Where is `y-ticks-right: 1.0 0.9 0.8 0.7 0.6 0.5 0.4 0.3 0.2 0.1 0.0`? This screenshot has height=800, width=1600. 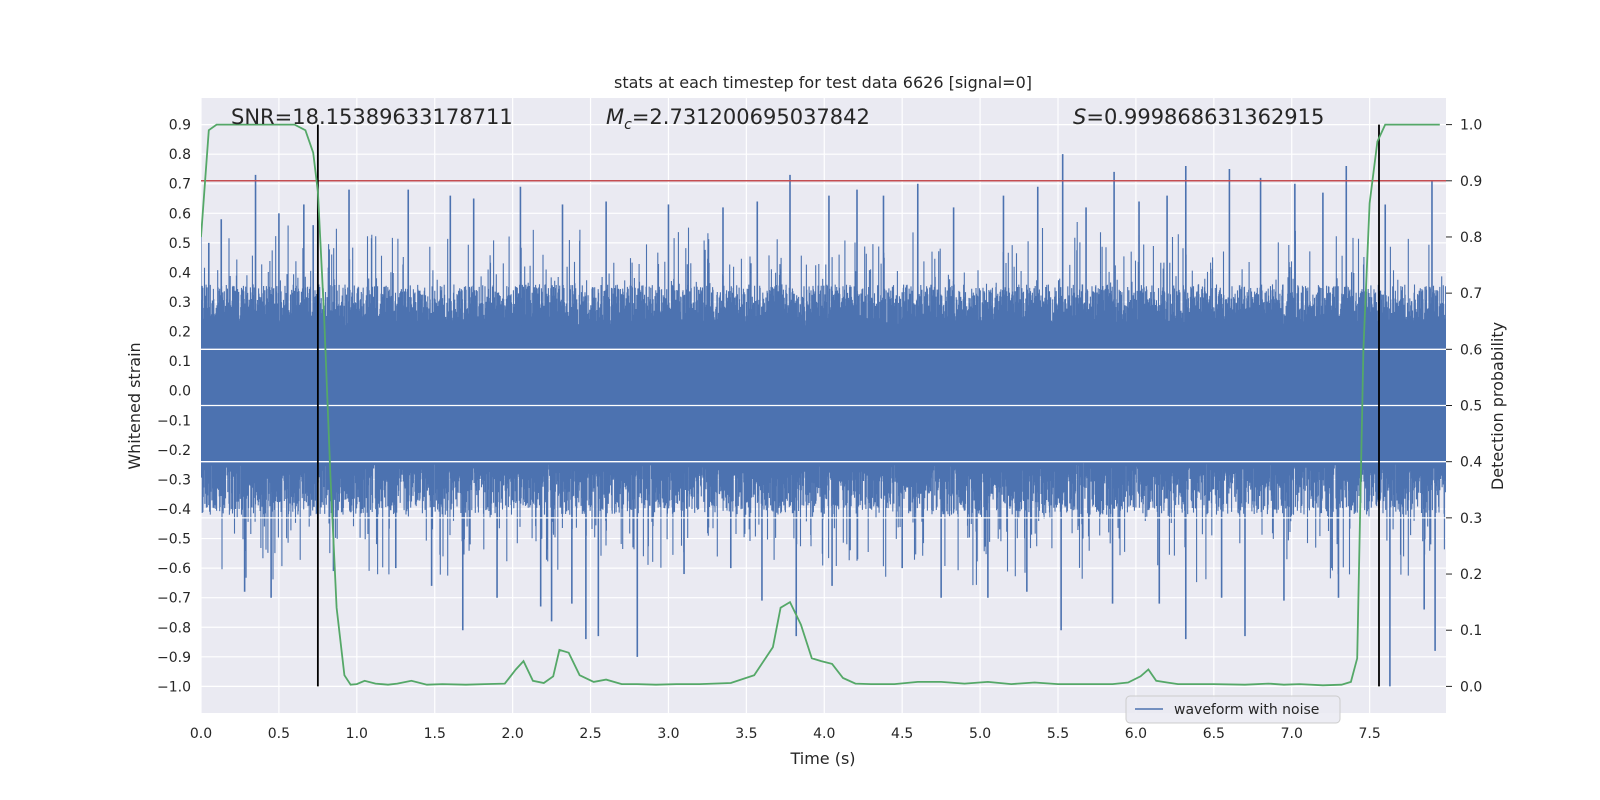 y-ticks-right: 1.0 0.9 0.8 0.7 0.6 0.5 0.4 0.3 0.2 0.1 0.0 is located at coordinates (1464, 406).